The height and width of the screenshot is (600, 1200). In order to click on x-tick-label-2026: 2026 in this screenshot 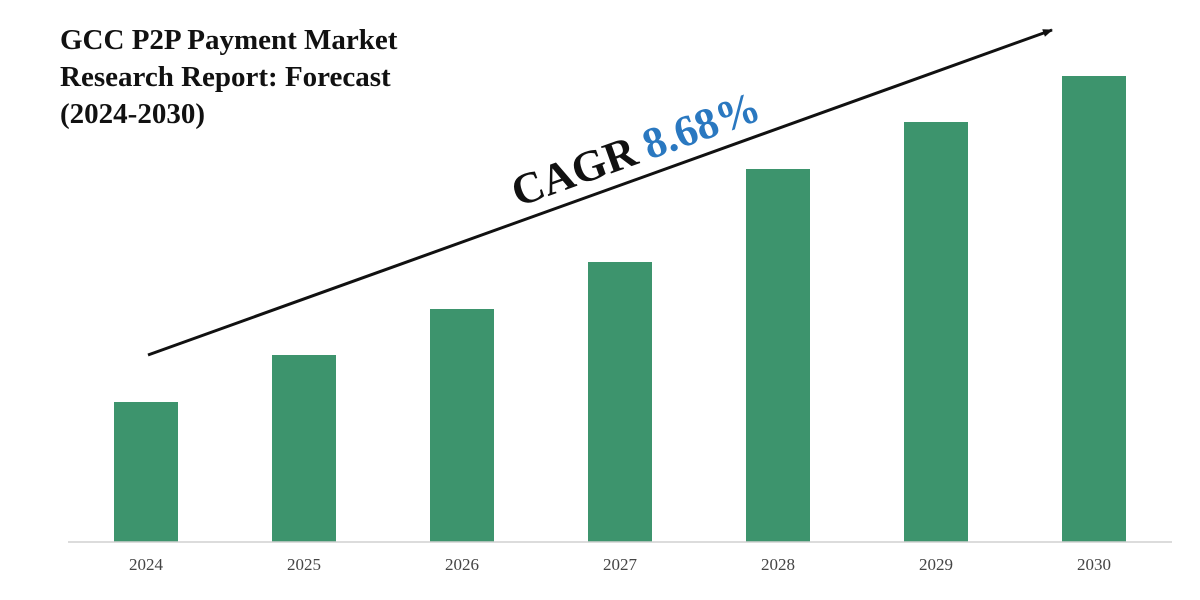, I will do `click(462, 564)`.